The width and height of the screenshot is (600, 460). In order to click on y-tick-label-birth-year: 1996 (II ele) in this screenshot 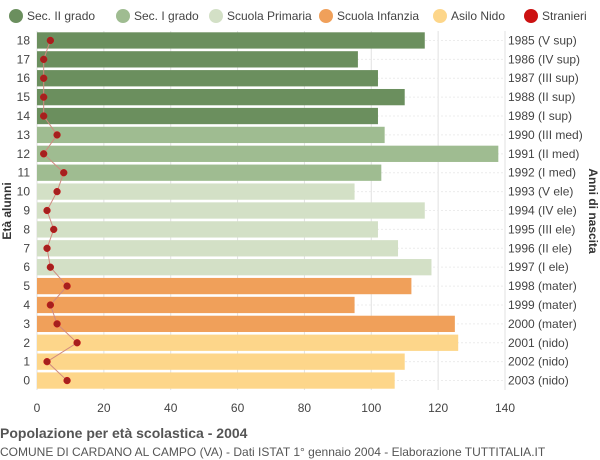, I will do `click(540, 248)`.